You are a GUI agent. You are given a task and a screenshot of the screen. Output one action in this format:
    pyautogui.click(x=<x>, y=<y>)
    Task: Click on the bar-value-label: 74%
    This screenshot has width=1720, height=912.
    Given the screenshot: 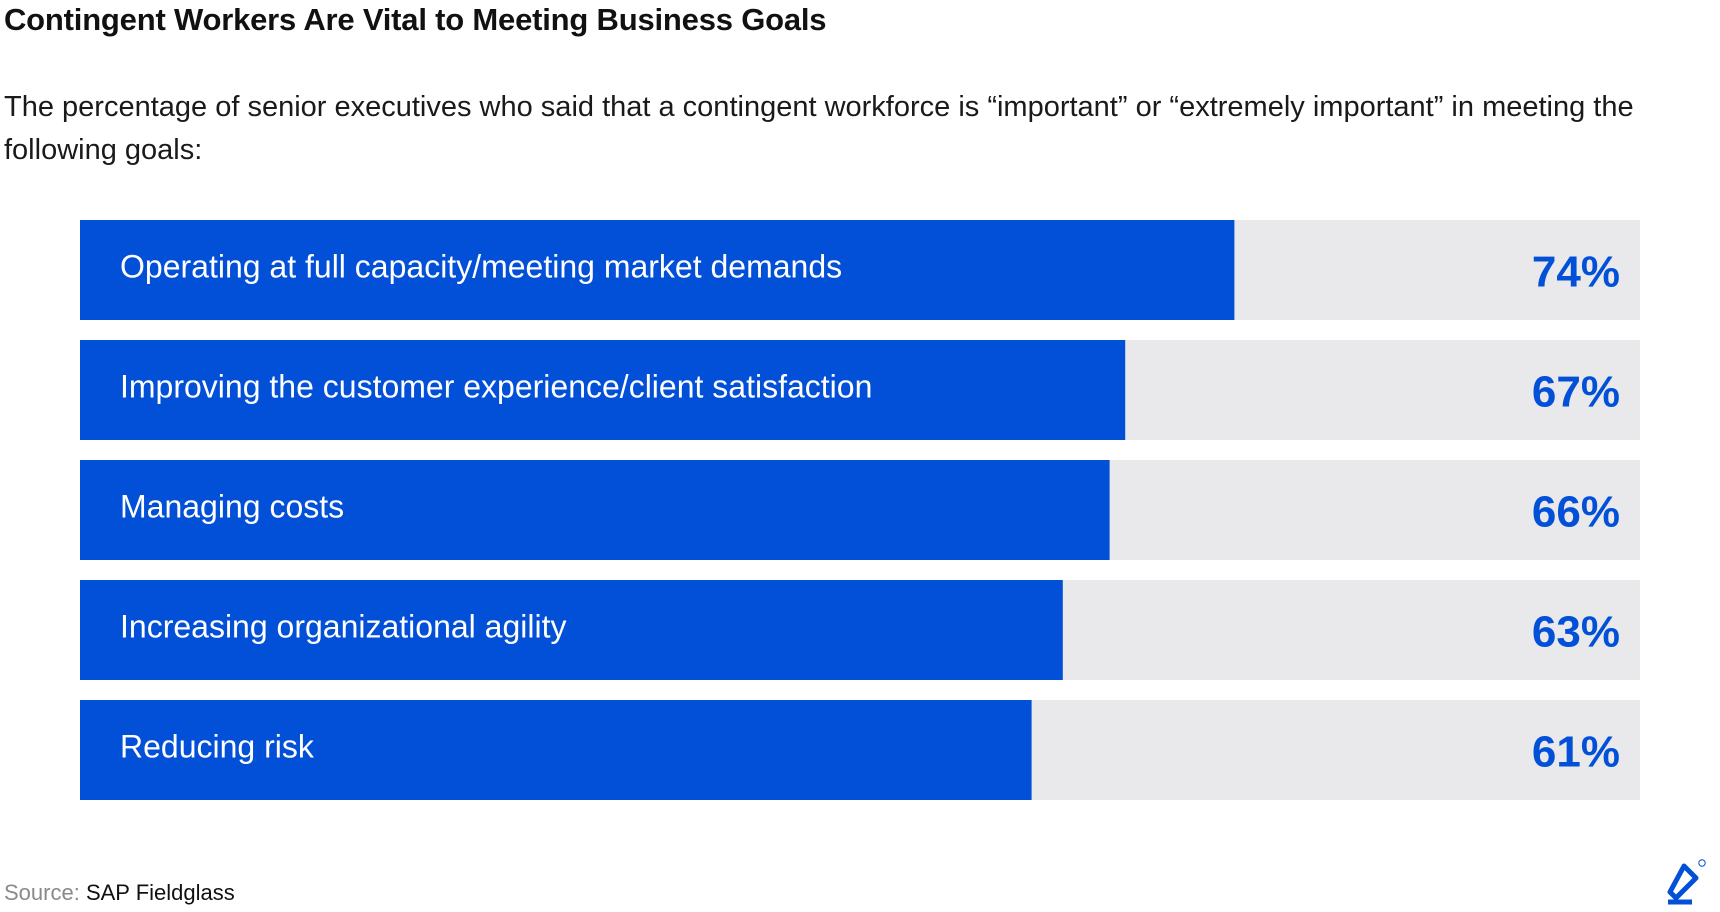 What is the action you would take?
    pyautogui.click(x=1576, y=272)
    